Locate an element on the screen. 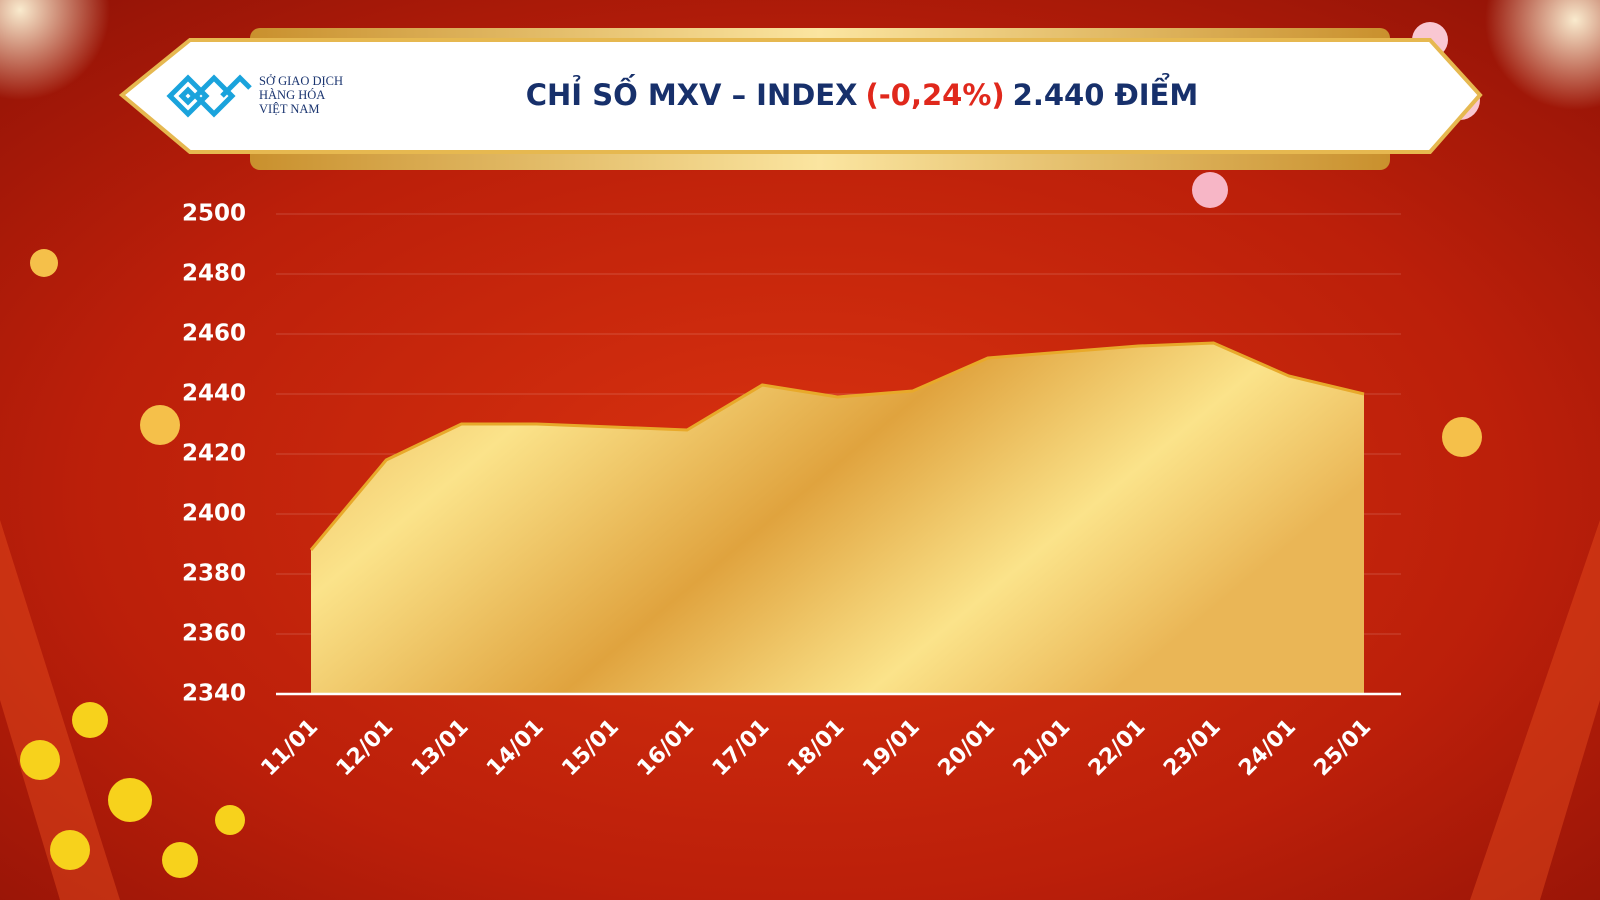 The image size is (1600, 900). y-tick-label: 2420 is located at coordinates (214, 454).